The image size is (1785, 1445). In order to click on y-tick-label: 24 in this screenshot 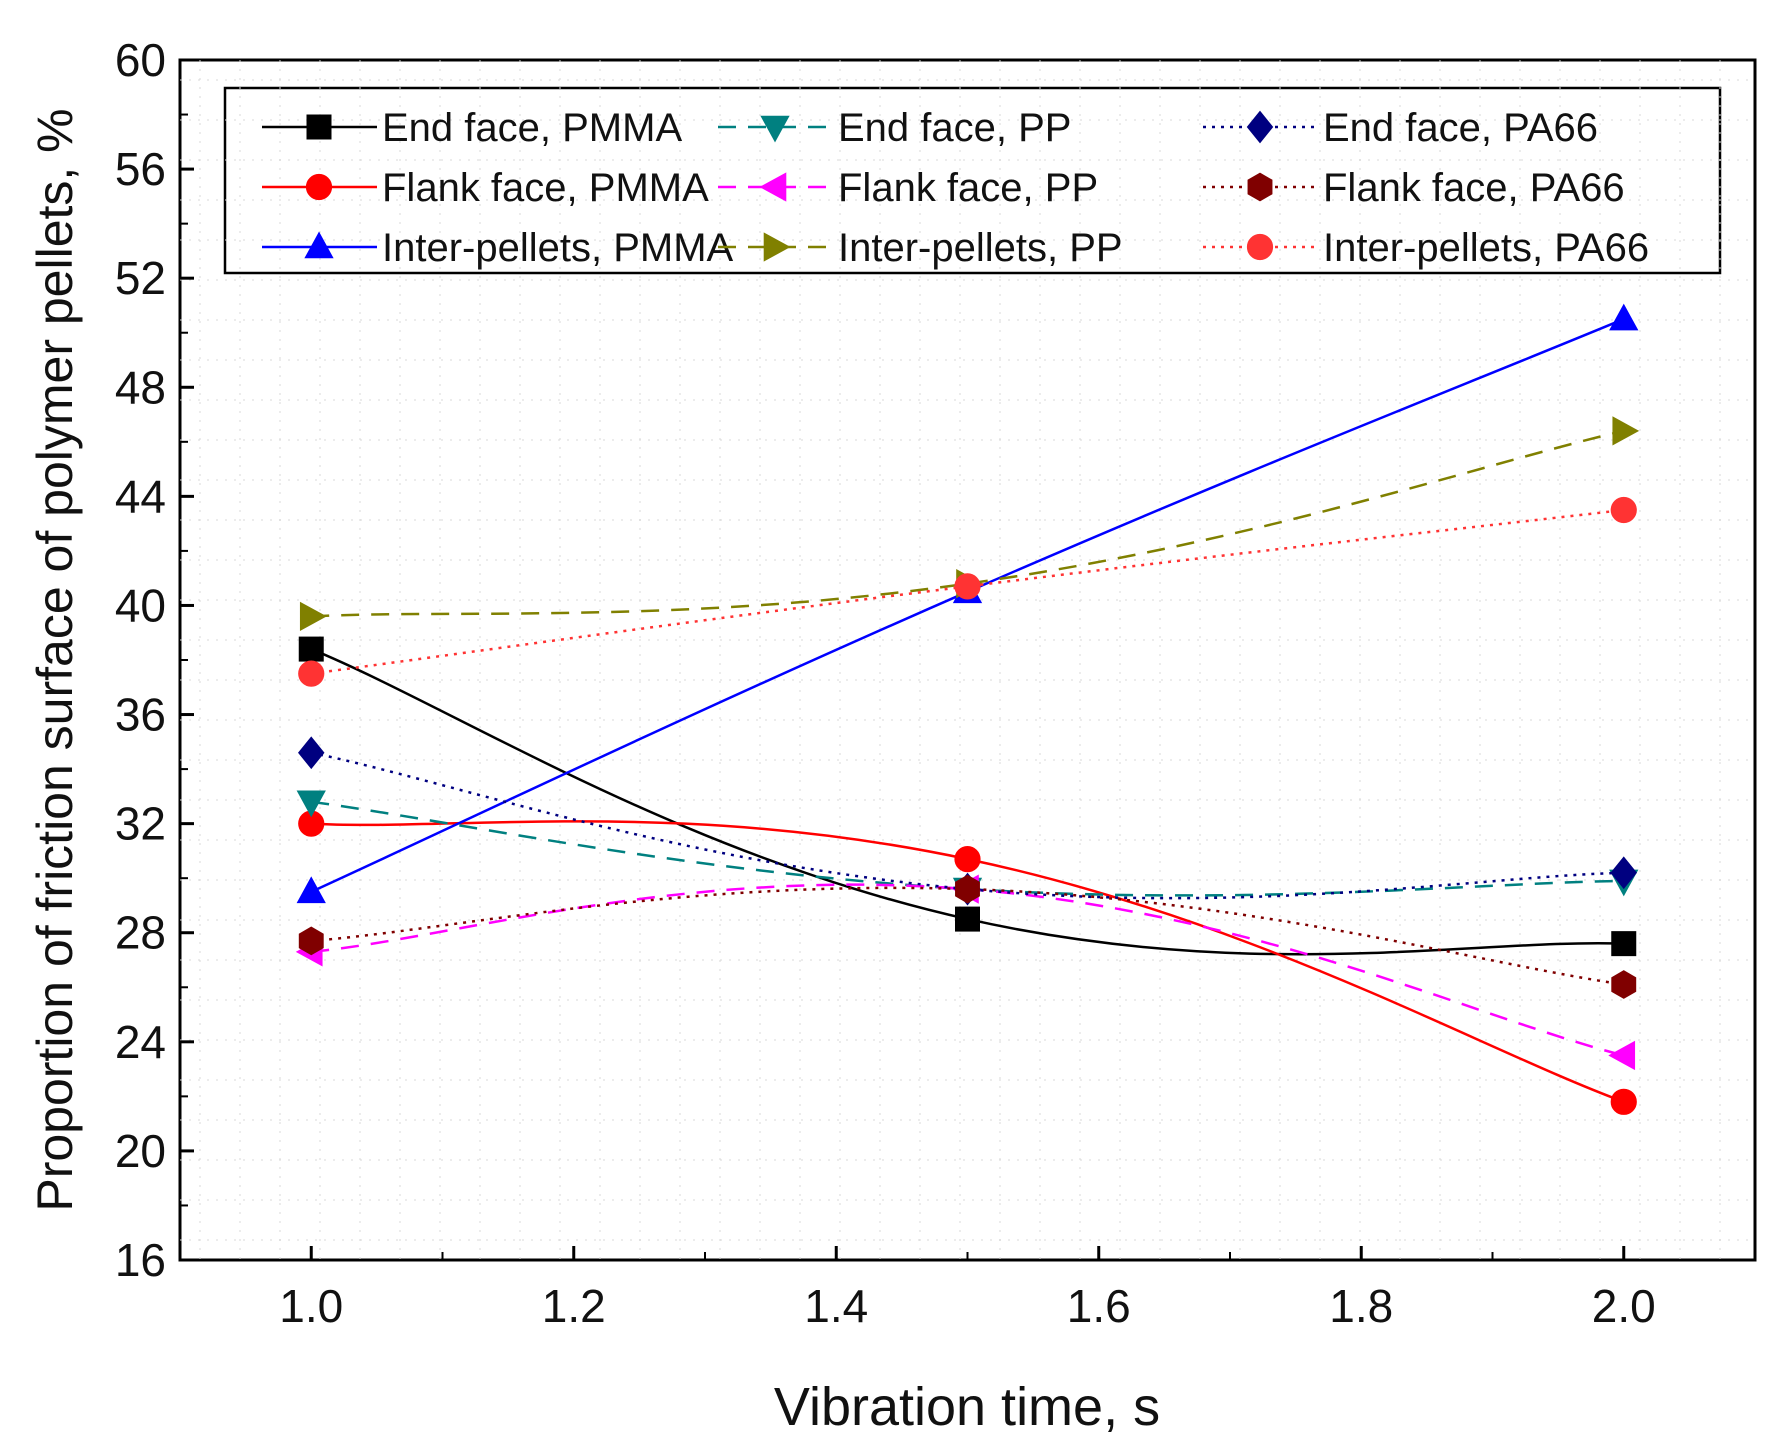, I will do `click(140, 1042)`.